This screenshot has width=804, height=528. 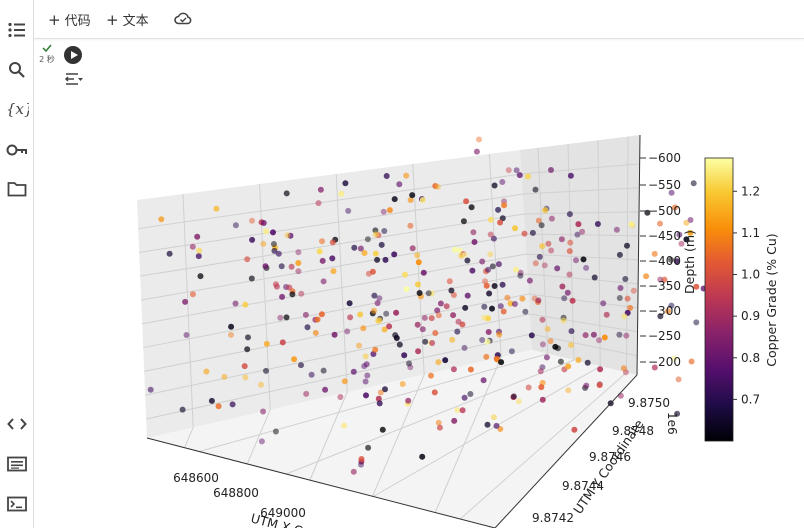 What do you see at coordinates (283, 513) in the screenshot?
I see `x-tick-label: 649000` at bounding box center [283, 513].